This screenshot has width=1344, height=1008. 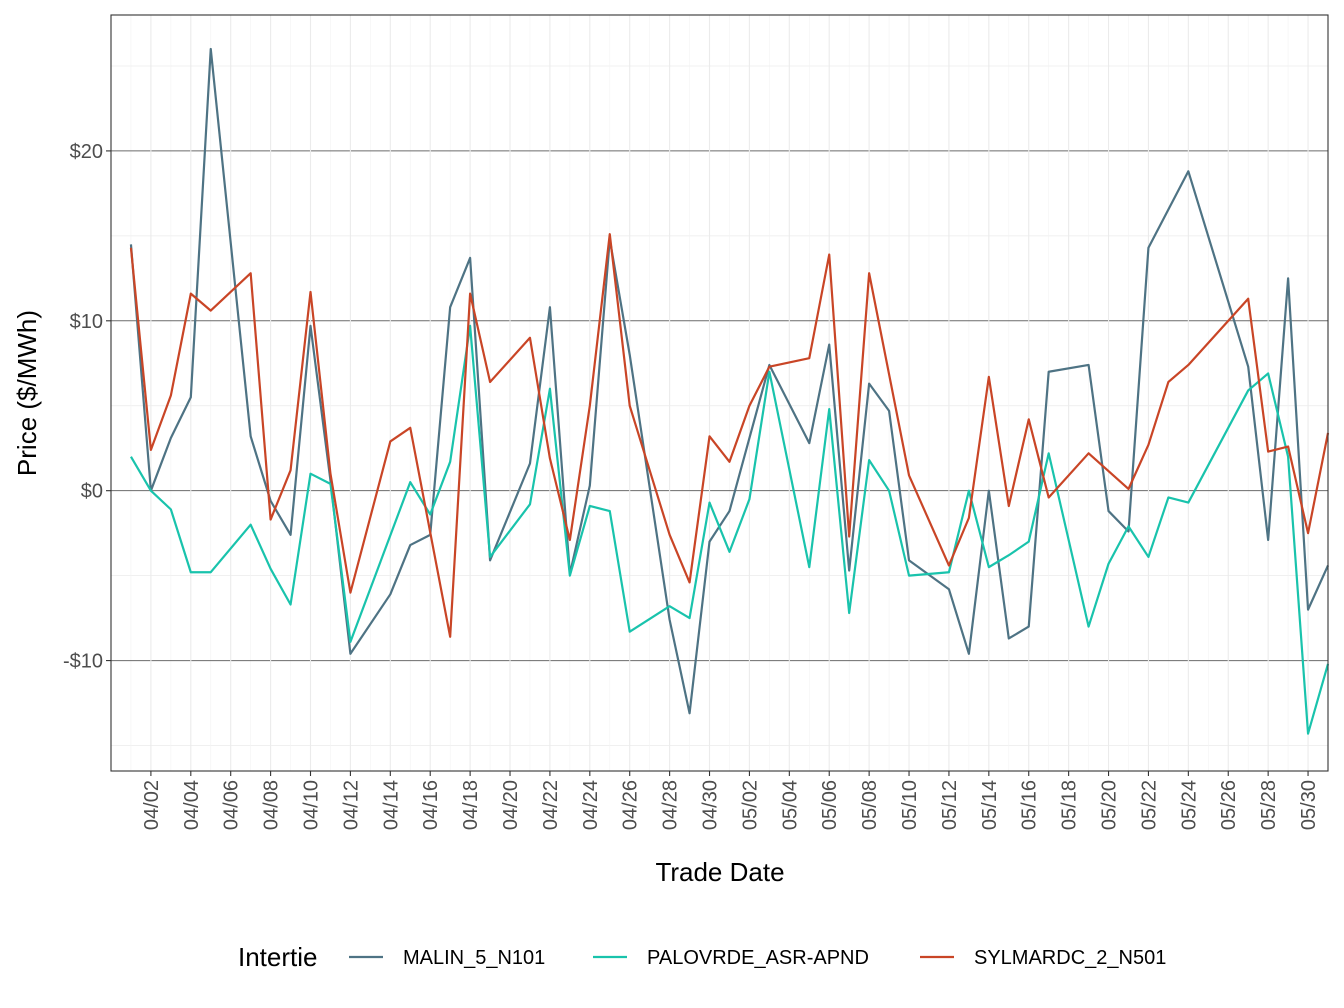 I want to click on x-tick-label: 05/10, so click(x=910, y=805).